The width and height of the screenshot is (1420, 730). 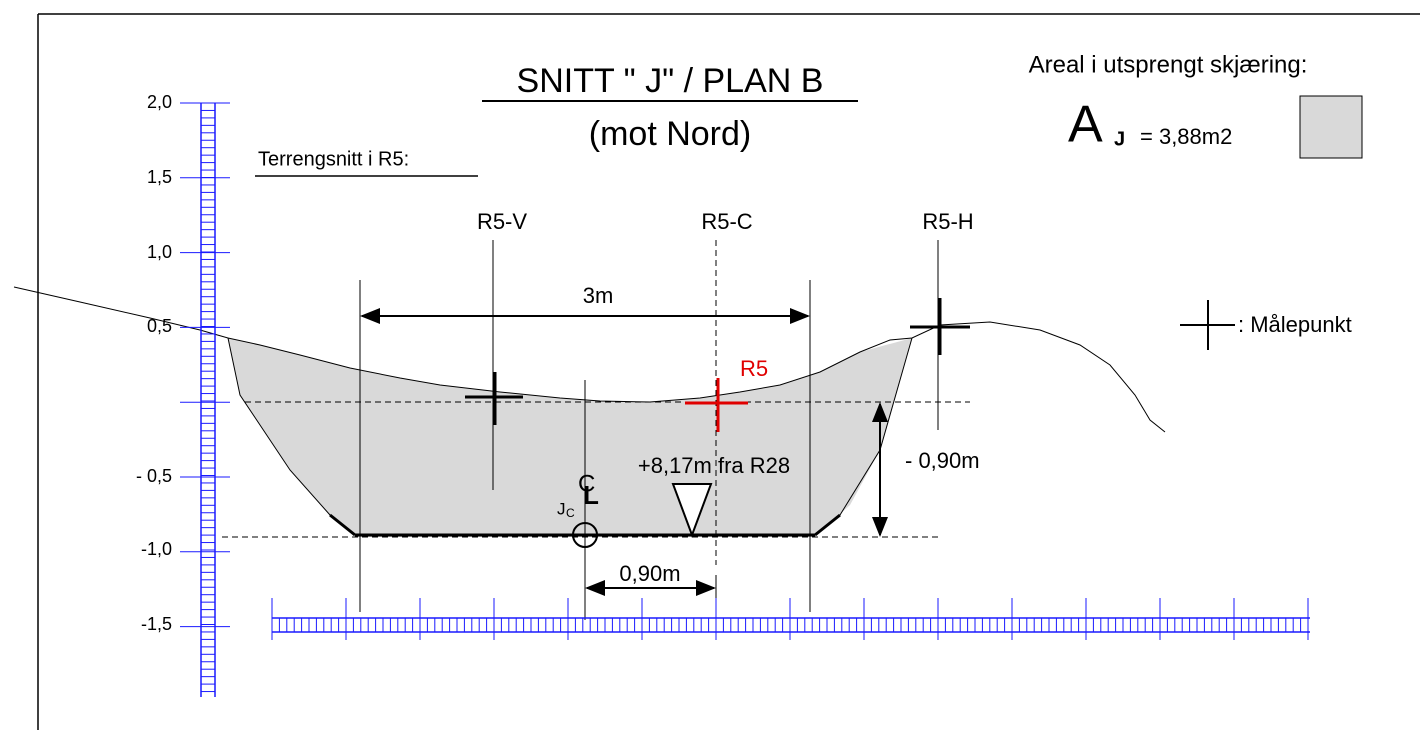 What do you see at coordinates (586, 483) in the screenshot?
I see `centerline-c: C` at bounding box center [586, 483].